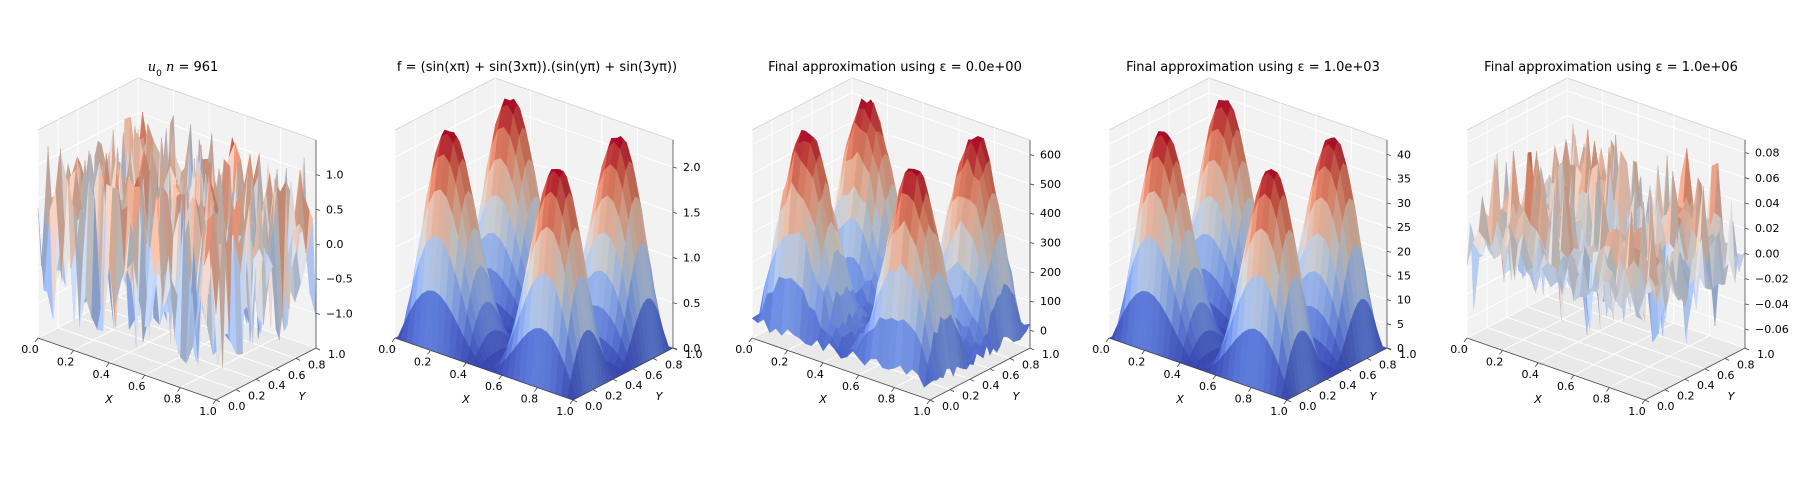 This screenshot has height=504, width=1800. Describe the element at coordinates (692, 167) in the screenshot. I see `z-tick-label: 2.0` at that location.